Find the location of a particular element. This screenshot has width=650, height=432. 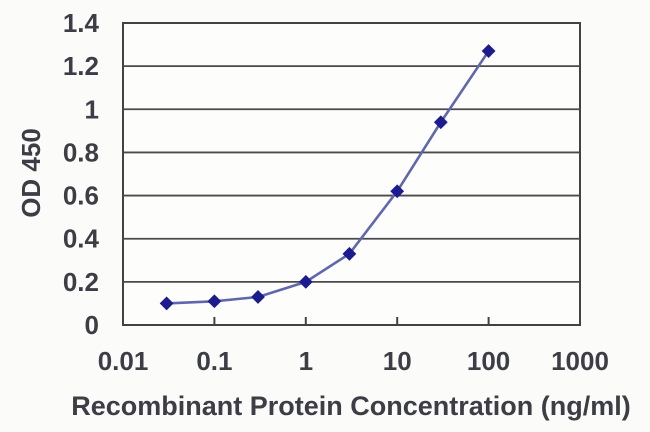

y-tick-label: 0.4 is located at coordinates (81, 239).